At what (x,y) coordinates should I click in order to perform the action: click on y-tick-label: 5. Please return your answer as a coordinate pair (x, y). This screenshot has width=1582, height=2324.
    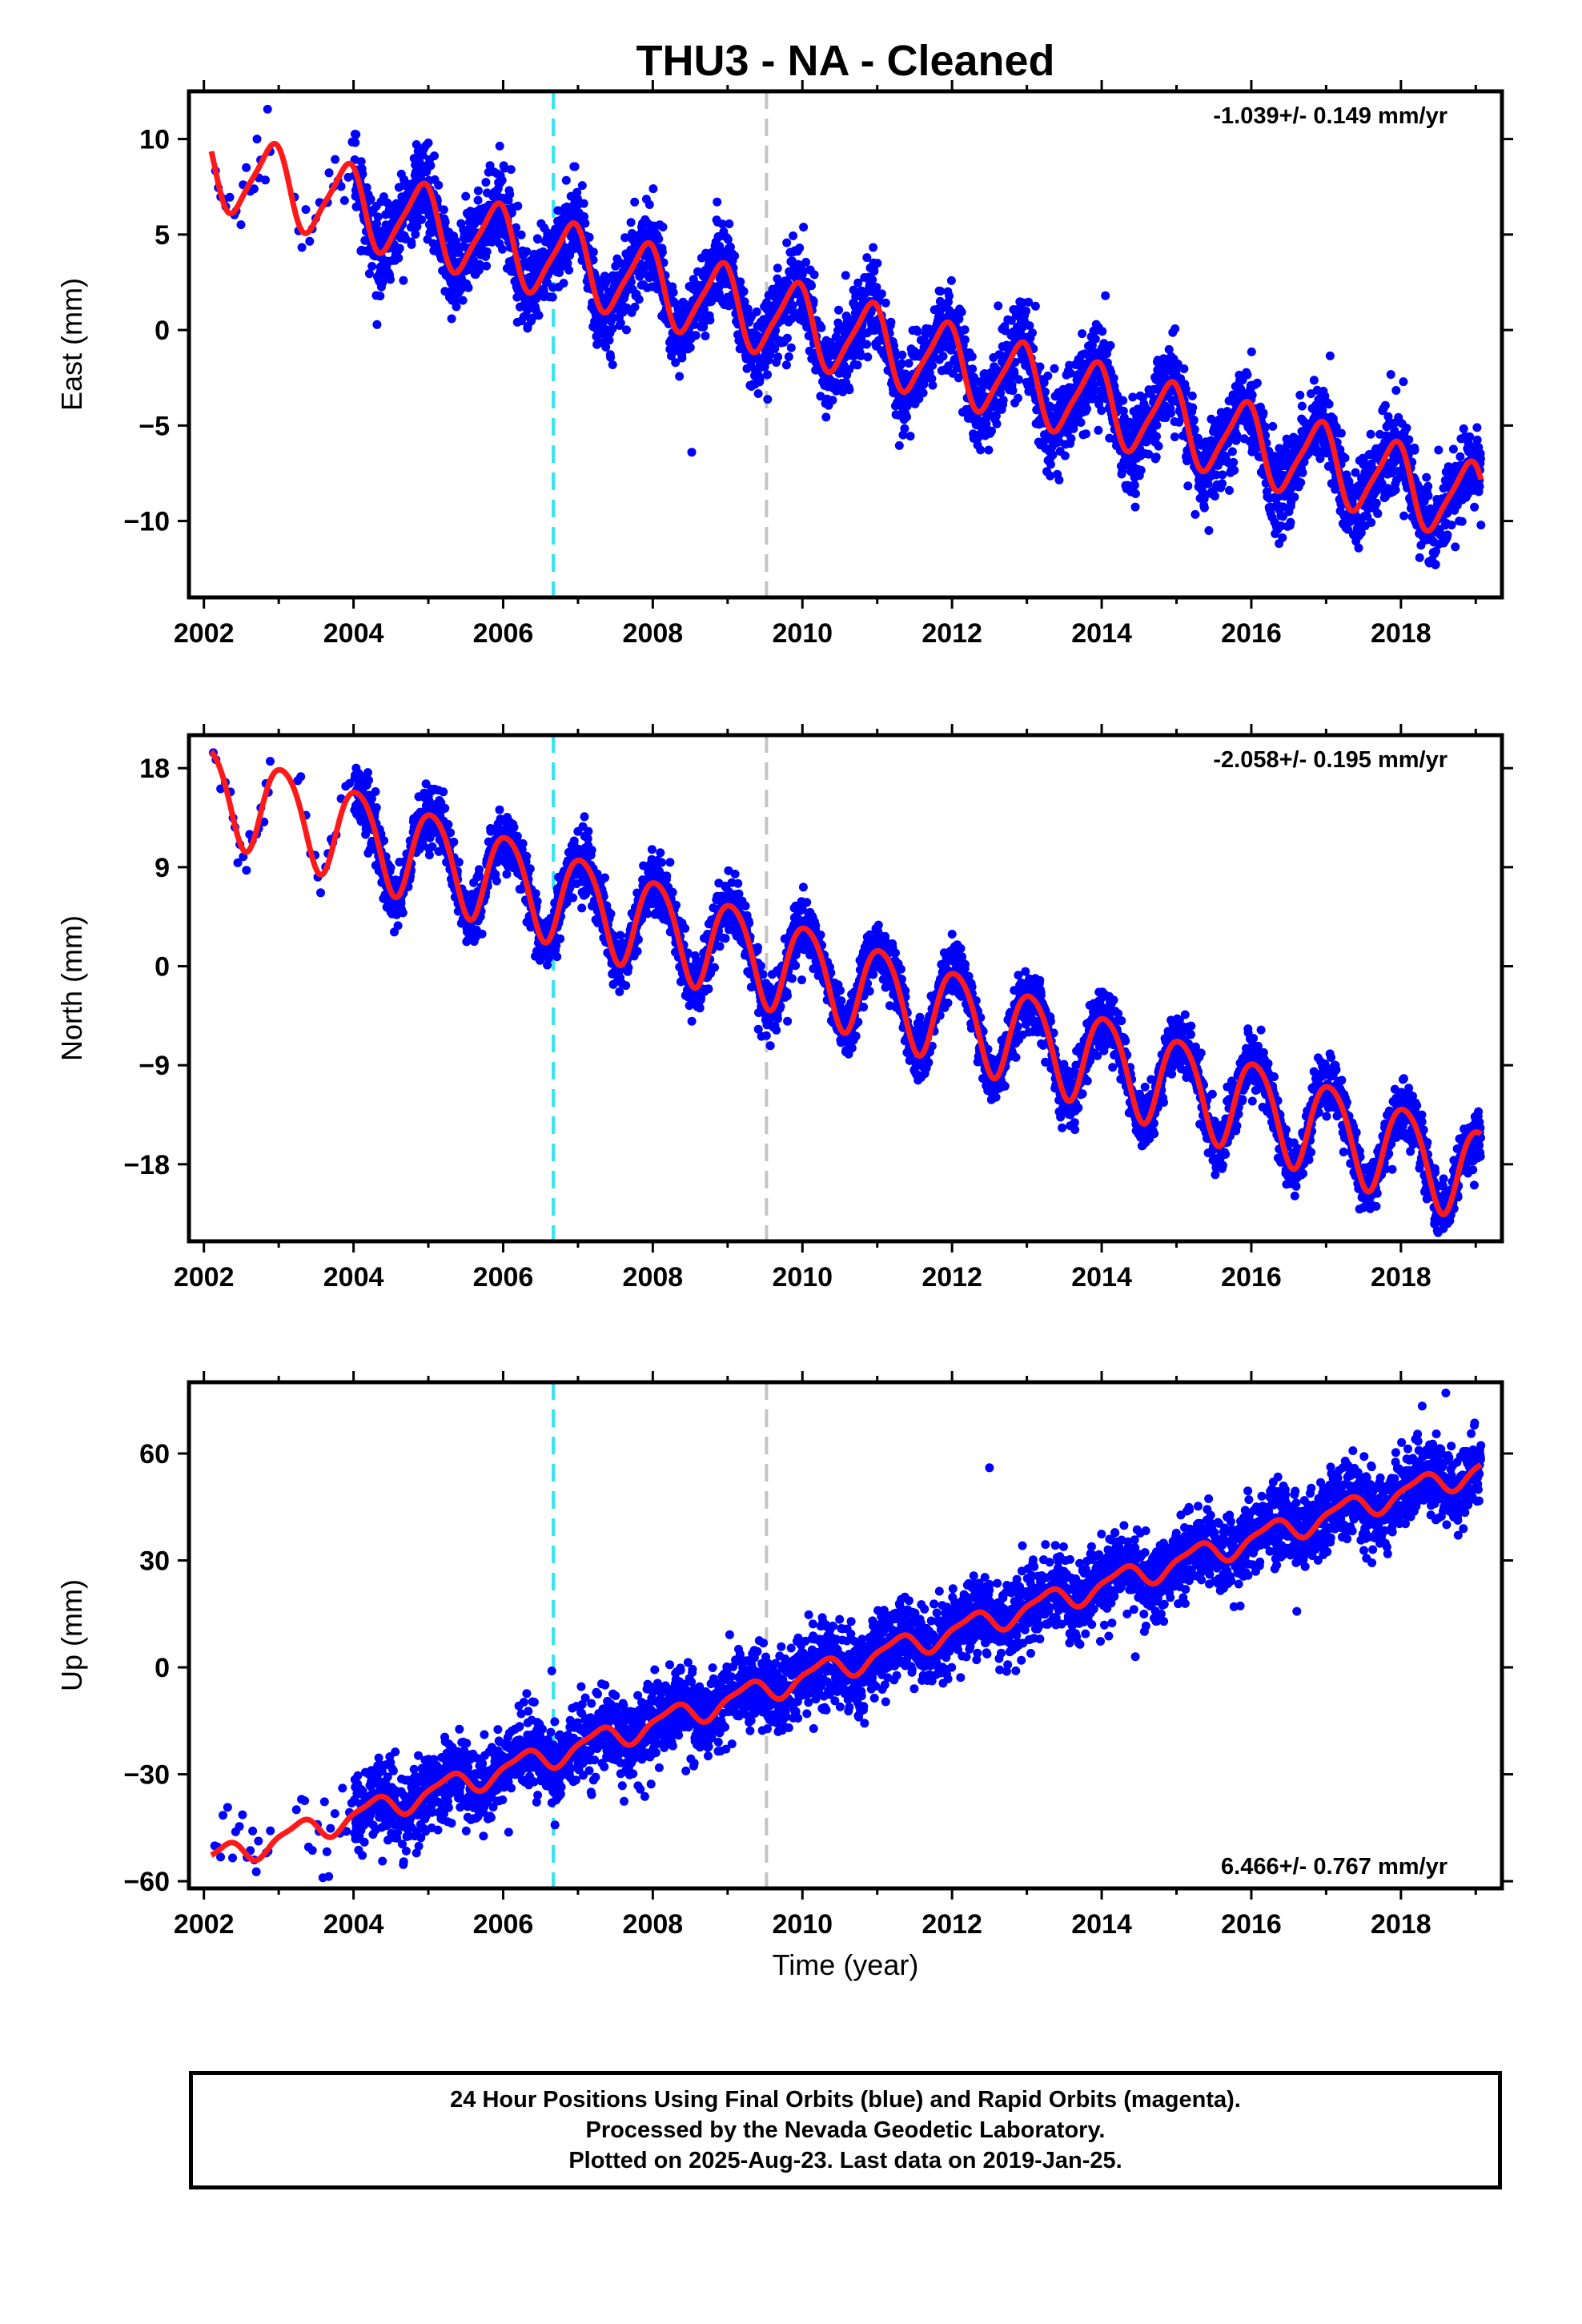
    Looking at the image, I should click on (162, 235).